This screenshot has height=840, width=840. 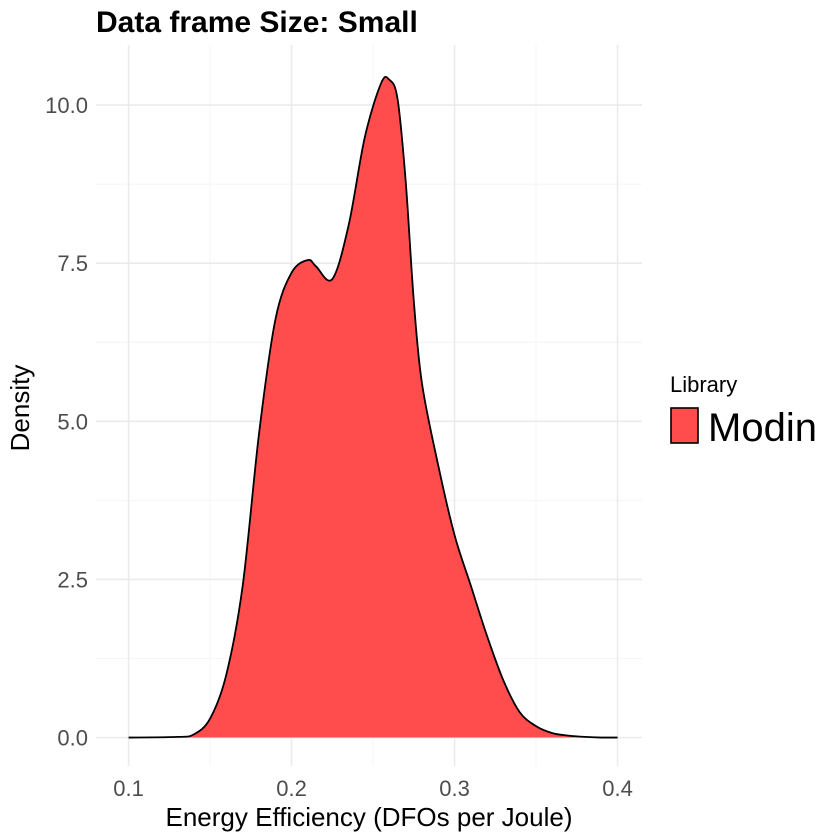 I want to click on x-axis-ticks: 0.1 0.2 0.3 0.4, so click(x=373, y=788).